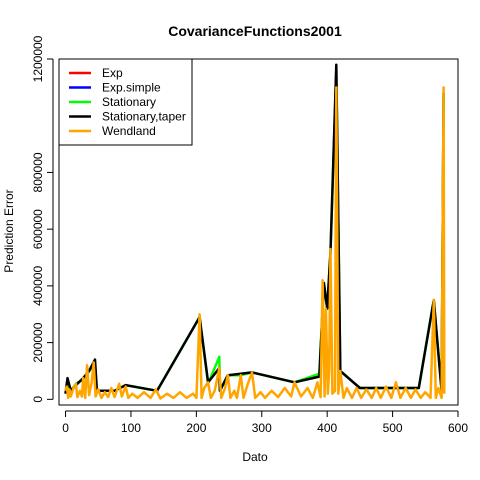 The height and width of the screenshot is (480, 480). What do you see at coordinates (131, 88) in the screenshot?
I see `legend-label: Exp.simple` at bounding box center [131, 88].